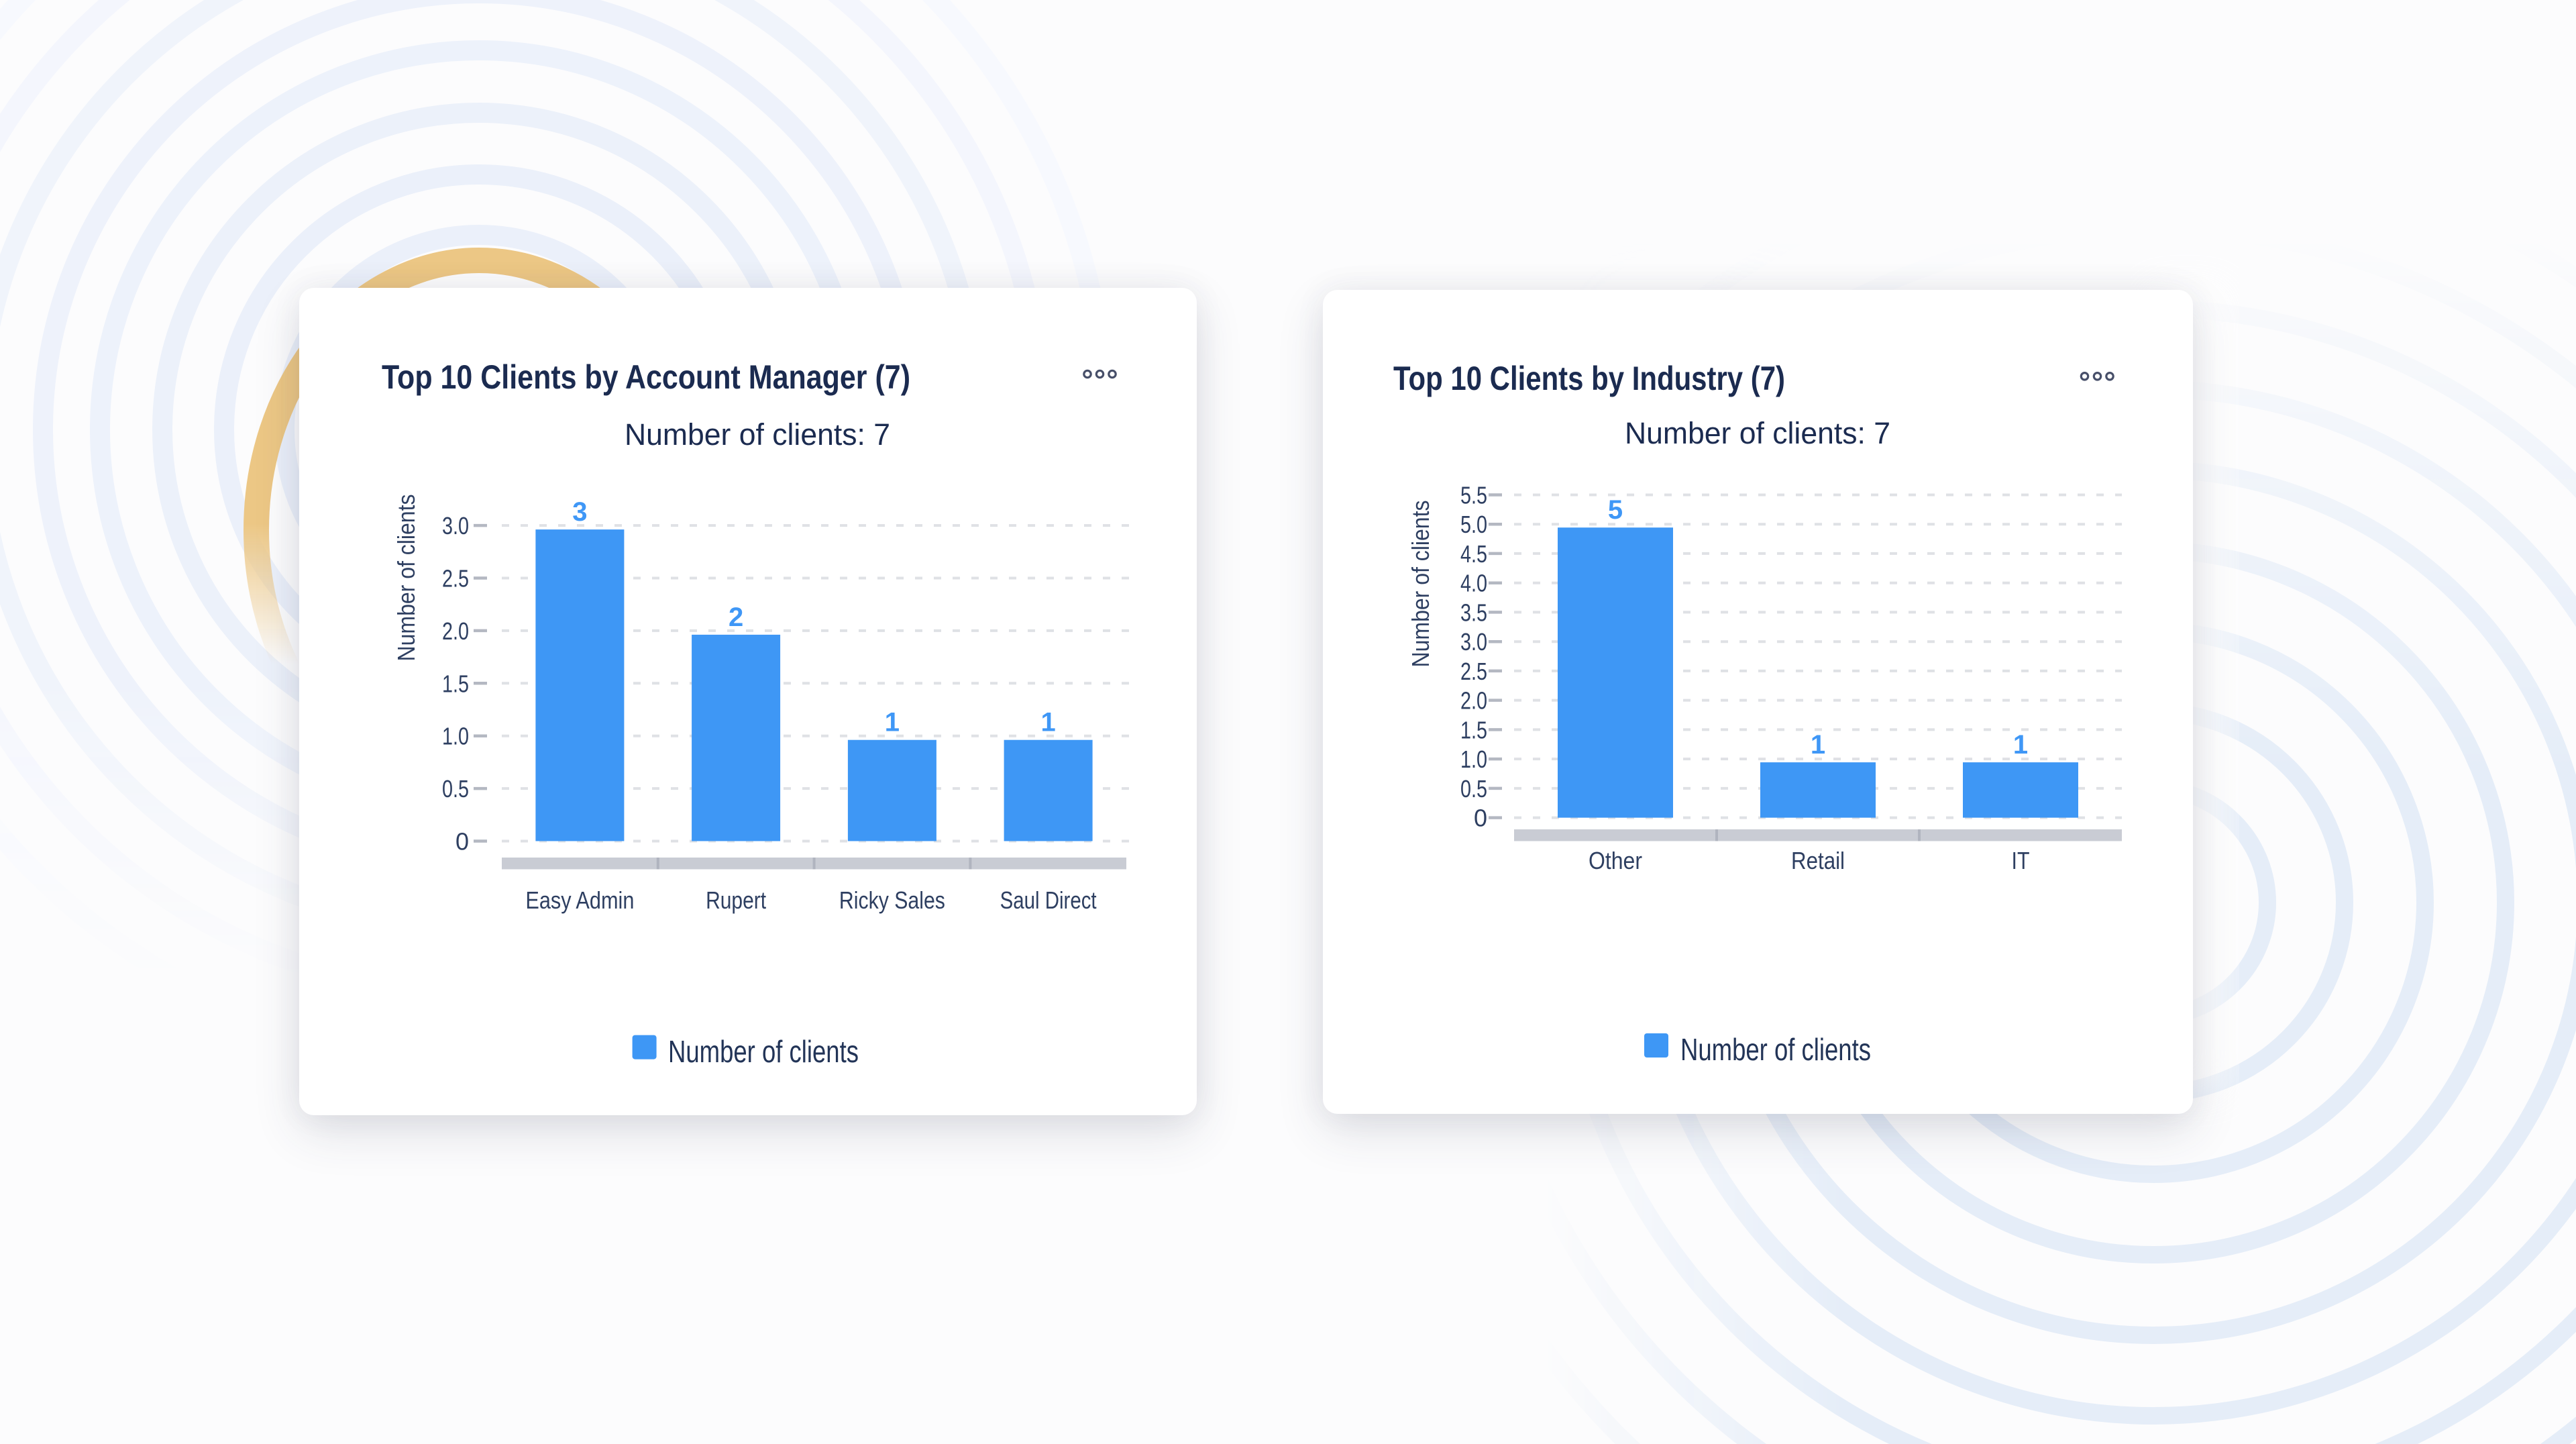 The image size is (2576, 1444). Describe the element at coordinates (1615, 860) in the screenshot. I see `svg-text: Other` at that location.